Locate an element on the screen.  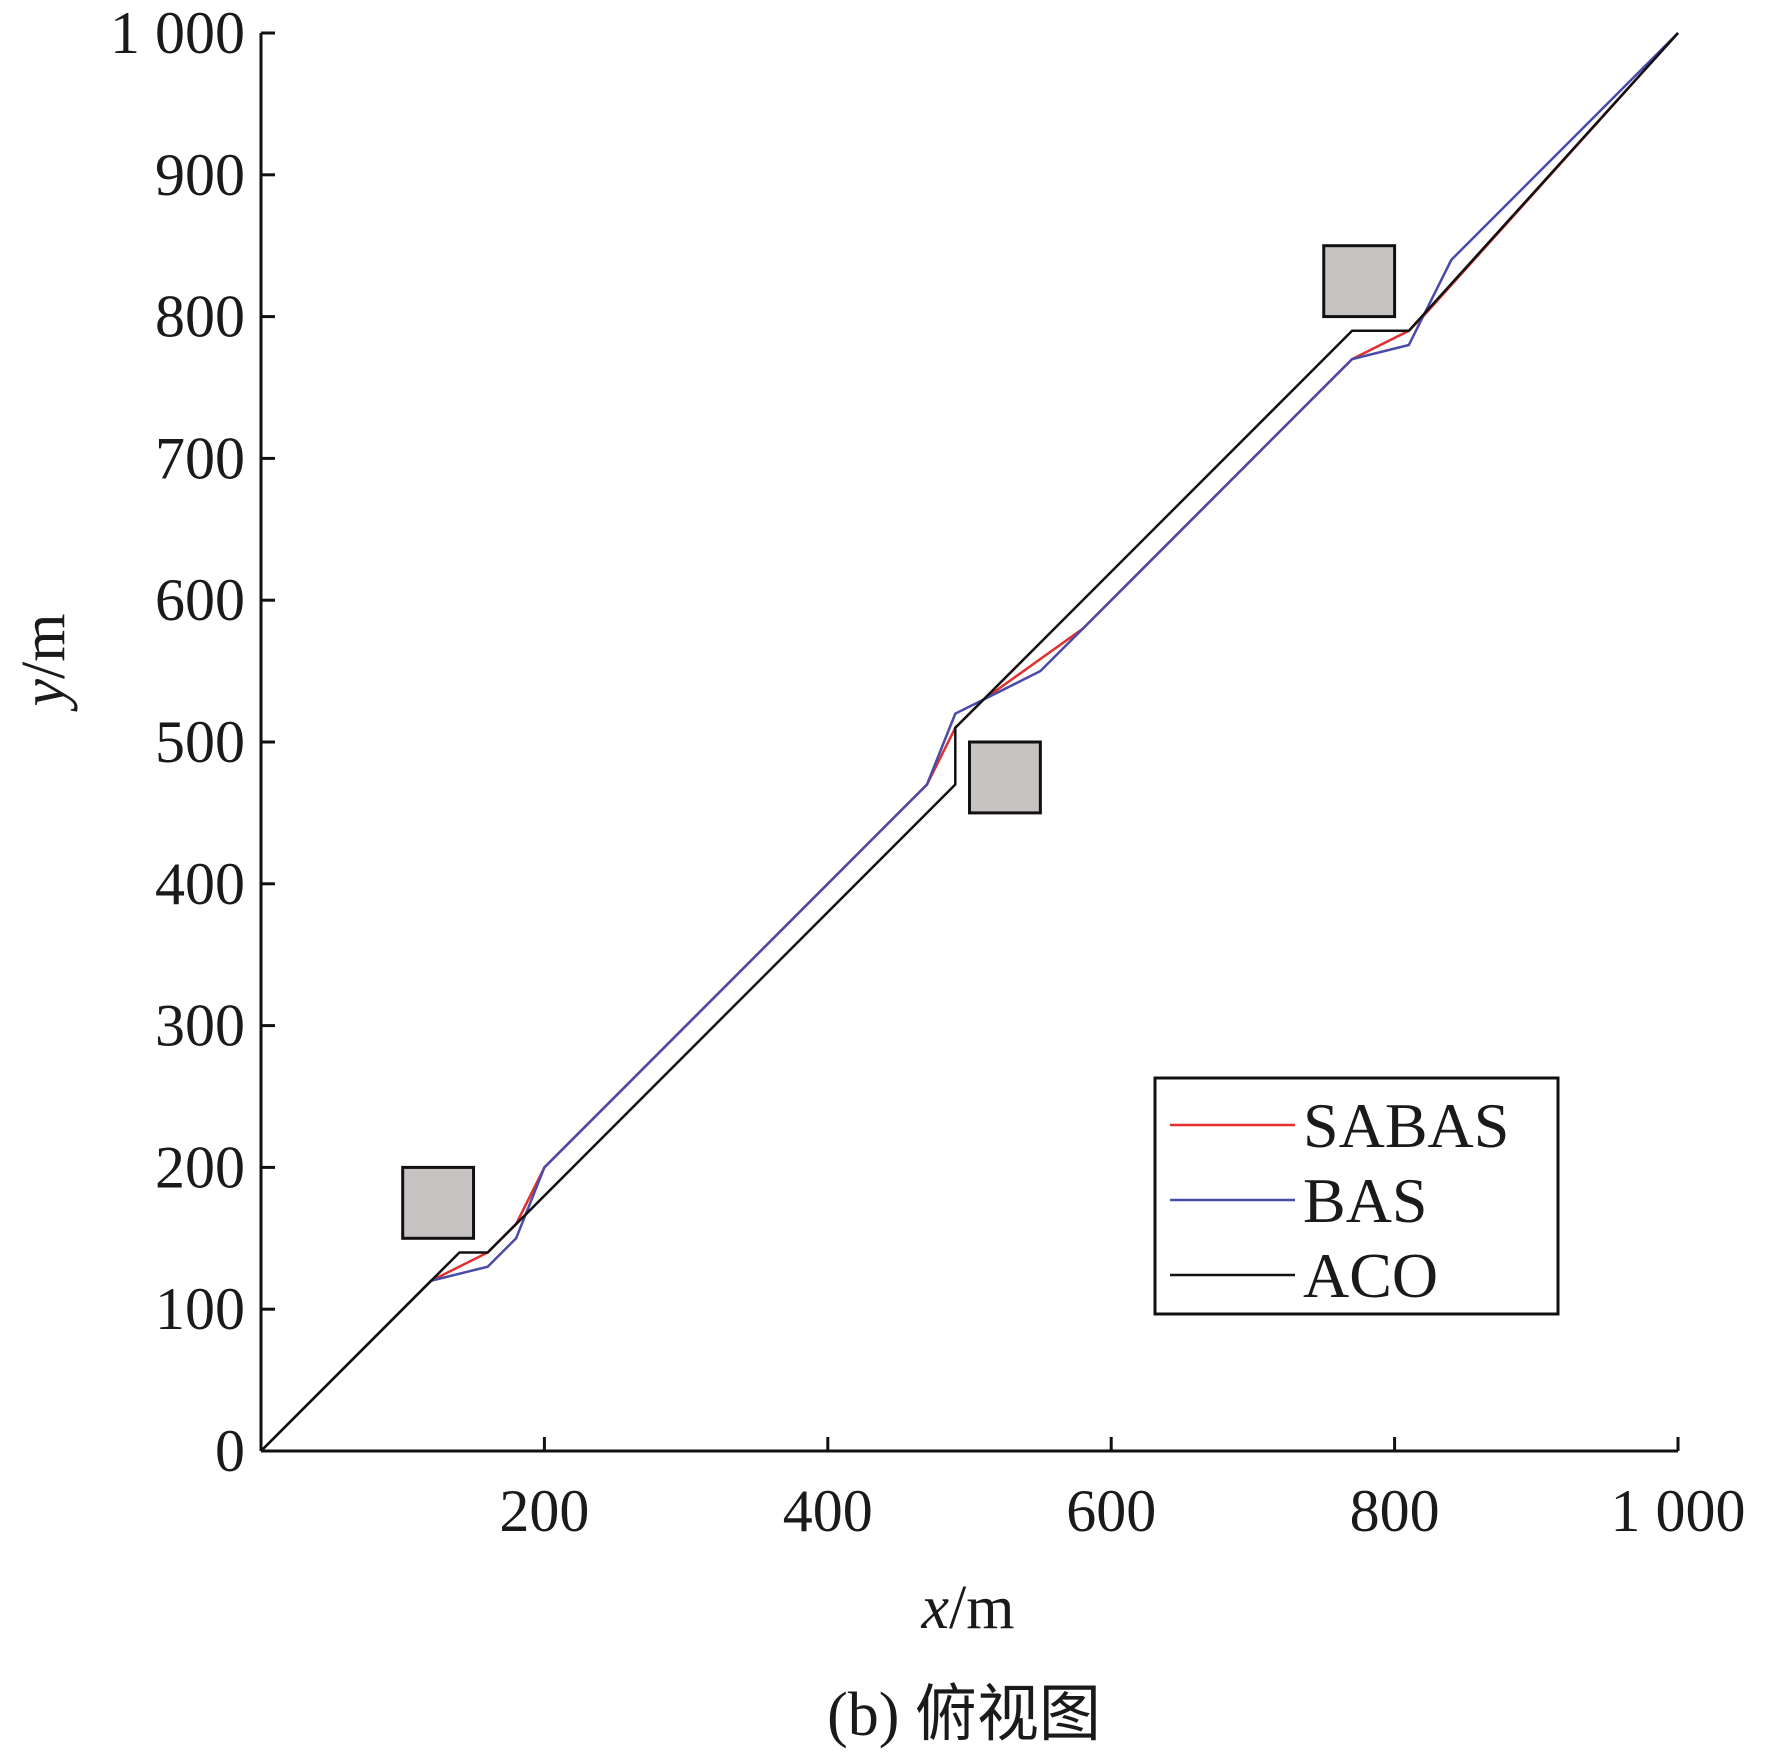
x-axis-label: x/m is located at coordinates (968, 1608).